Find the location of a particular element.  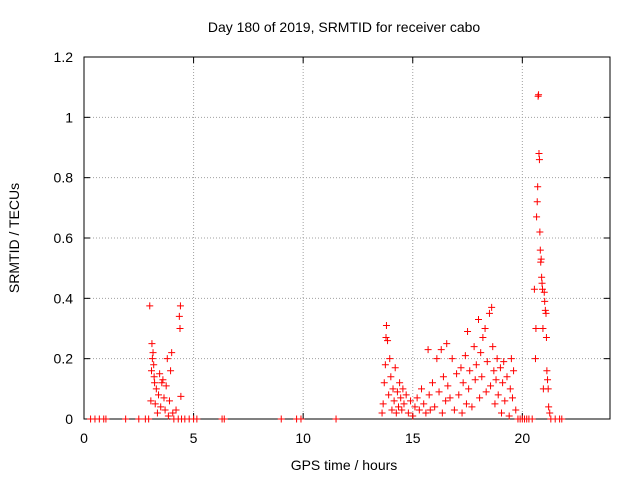

y-axis-title: SRMTID / TECUs is located at coordinates (14, 238).